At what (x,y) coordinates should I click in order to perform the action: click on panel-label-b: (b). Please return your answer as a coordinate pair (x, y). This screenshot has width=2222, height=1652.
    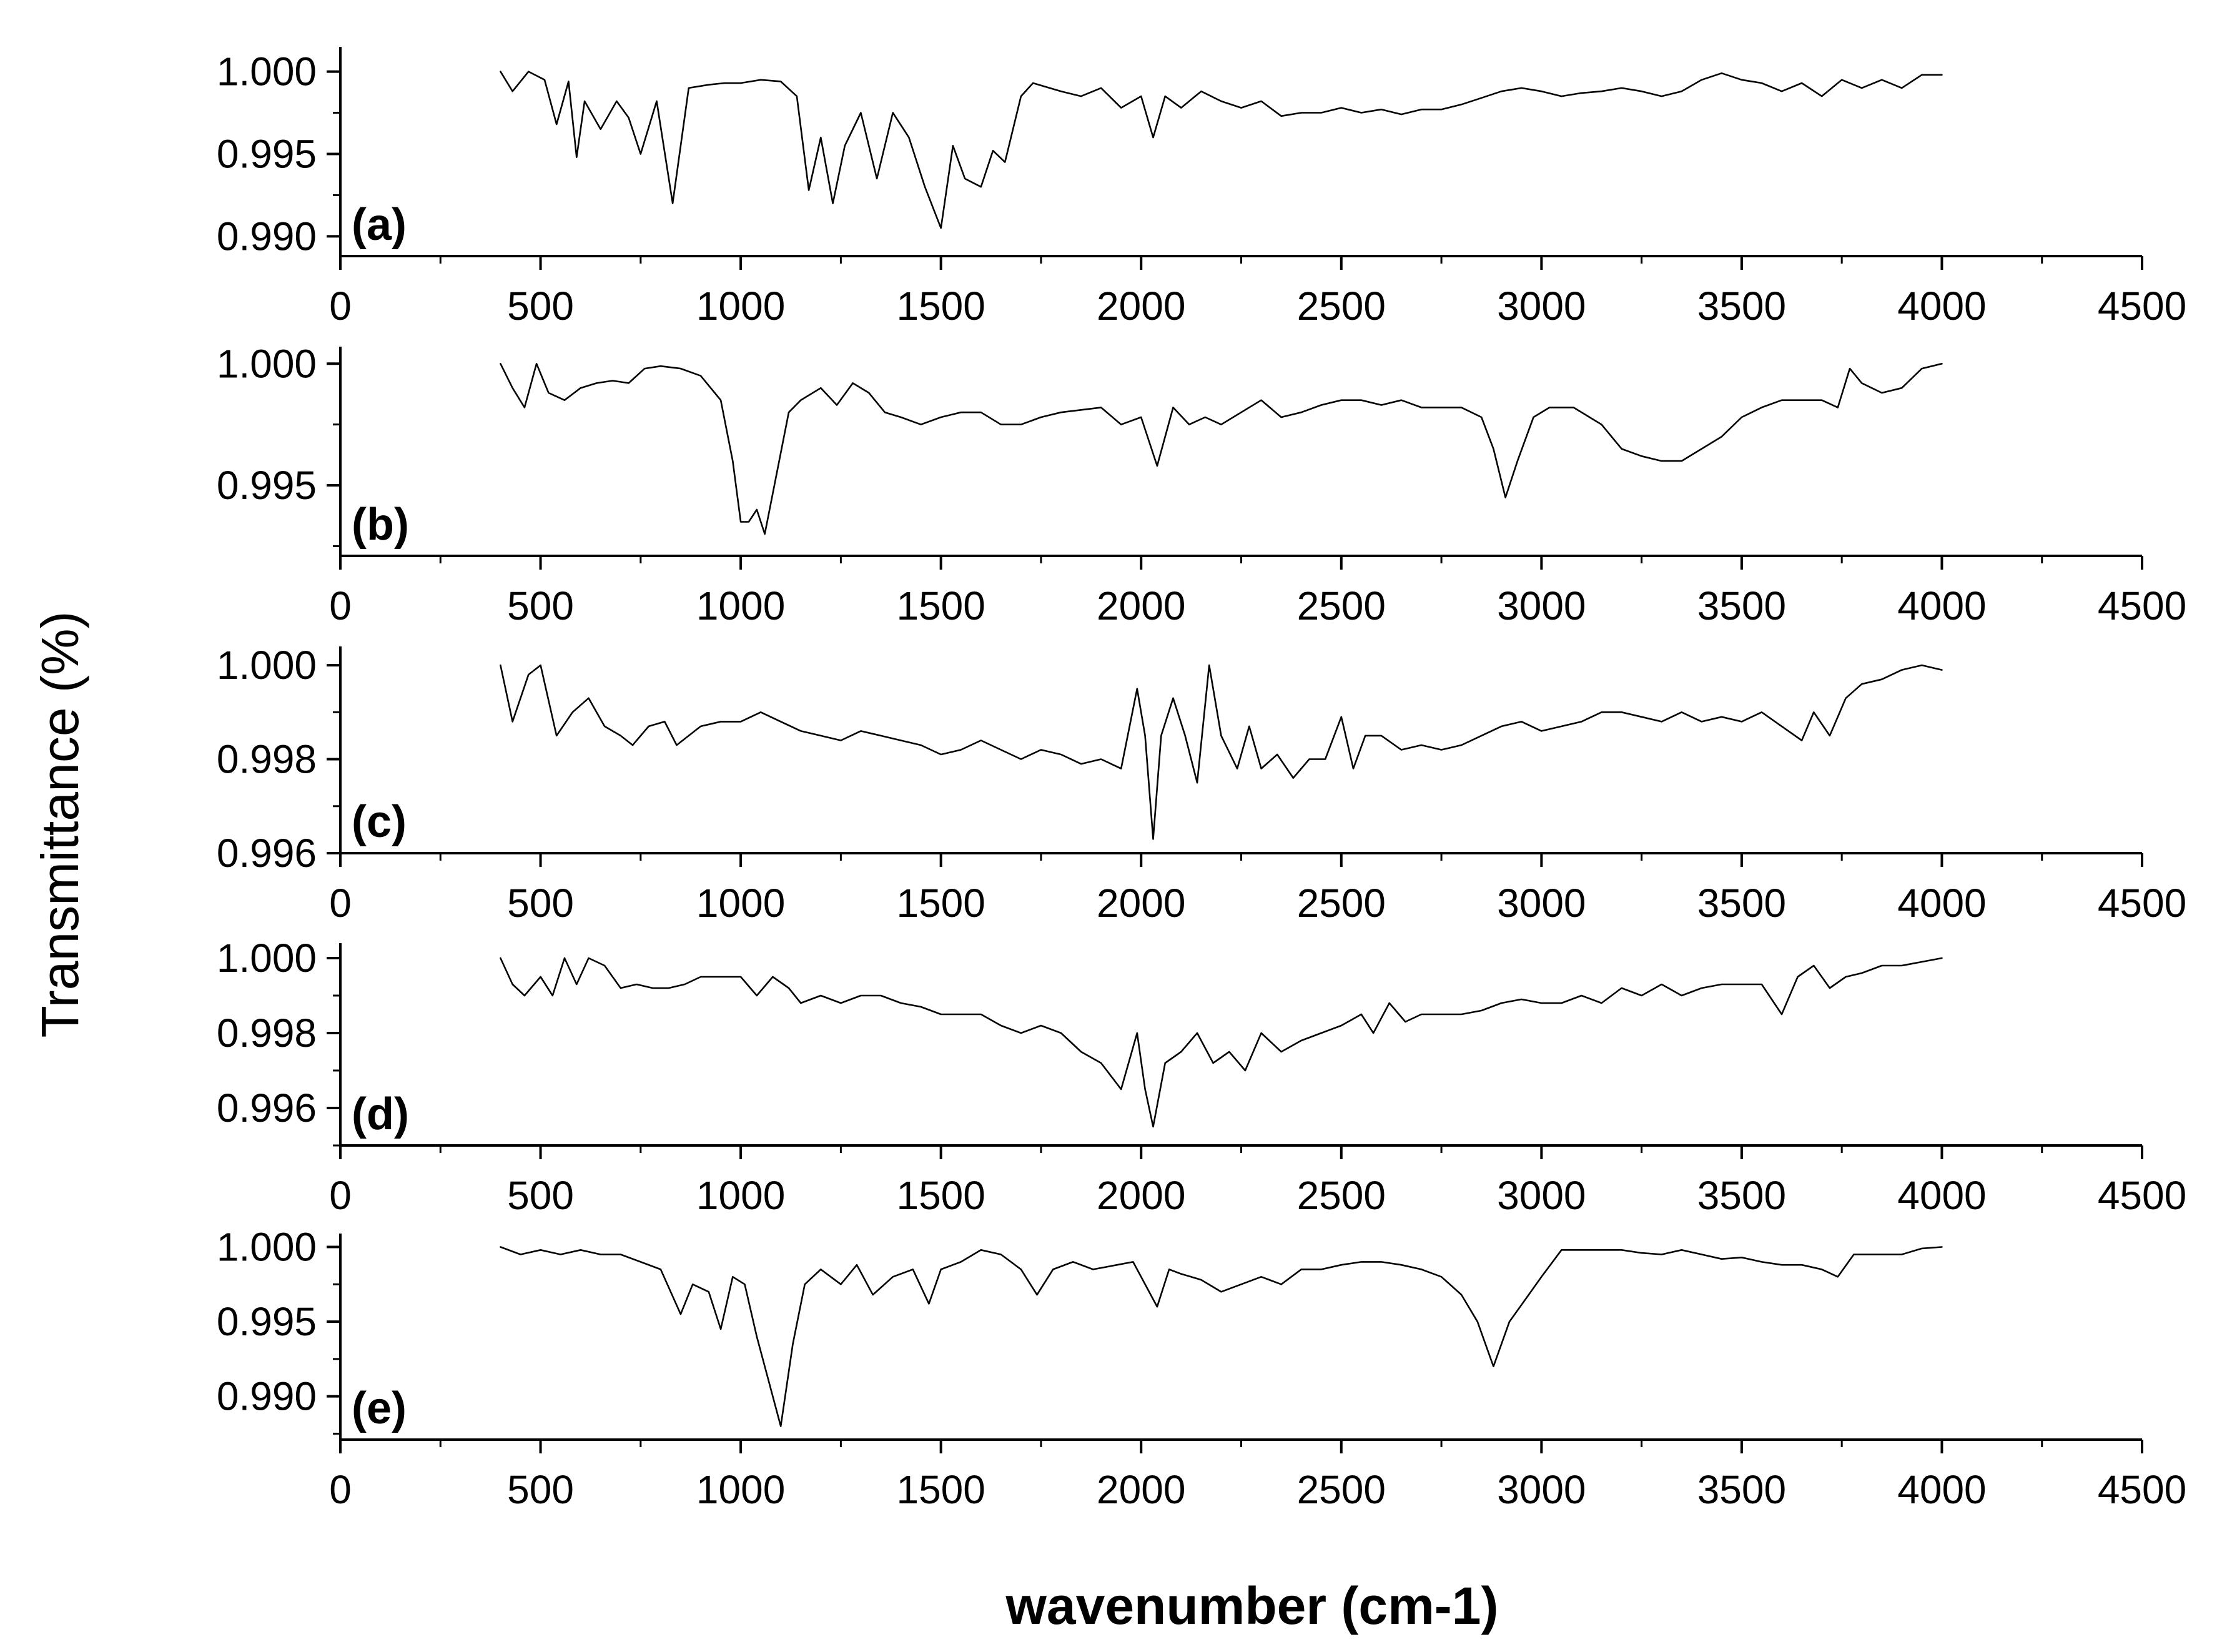
    Looking at the image, I should click on (381, 525).